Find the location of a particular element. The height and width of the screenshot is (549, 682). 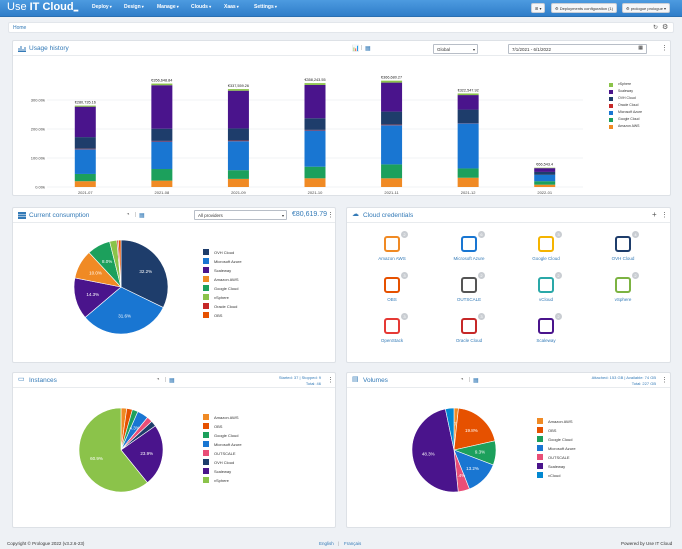

credential-amazon-aws: Amazon AWS 2 is located at coordinates (392, 250).